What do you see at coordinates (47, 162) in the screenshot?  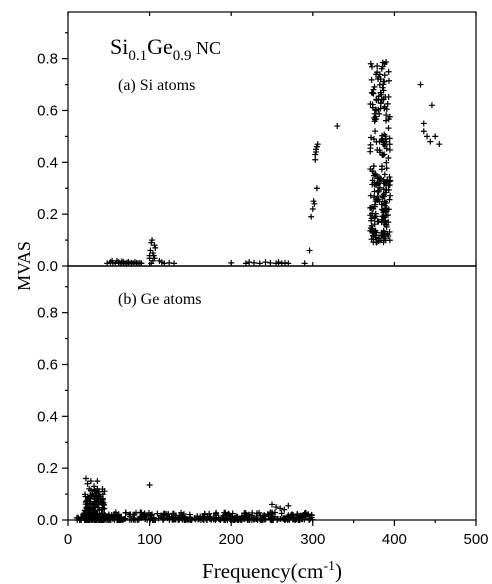 I see `y-tick-label-a: 0.4` at bounding box center [47, 162].